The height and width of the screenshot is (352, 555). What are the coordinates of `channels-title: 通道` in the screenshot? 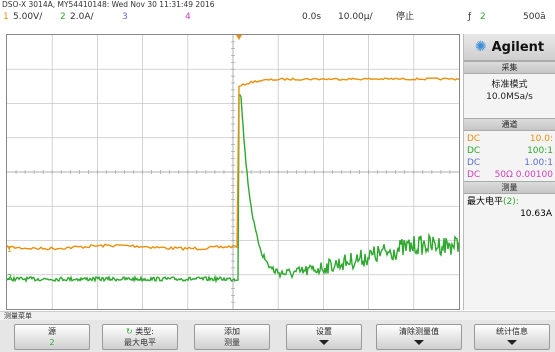 It's located at (509, 124).